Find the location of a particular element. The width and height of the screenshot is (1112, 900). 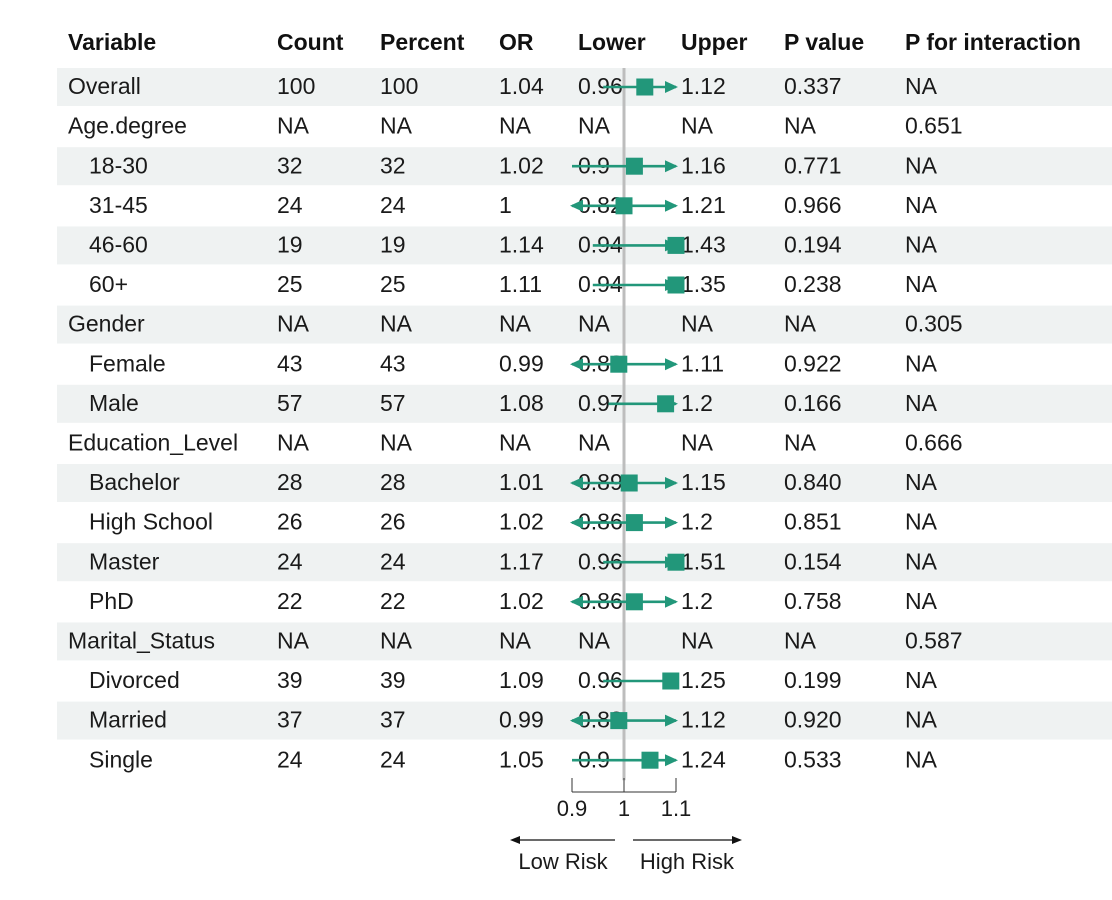

table-cell-count: 26 is located at coordinates (290, 522).